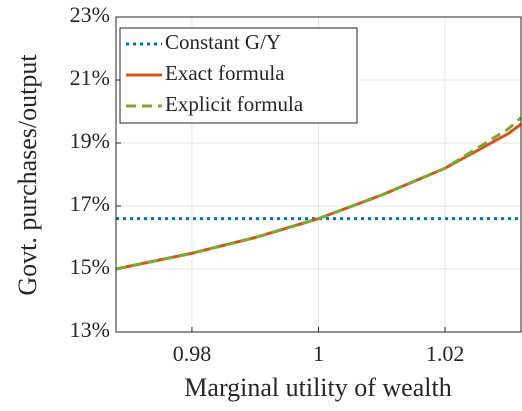 This screenshot has height=411, width=522. I want to click on y-tick-label: 23%, so click(90, 14).